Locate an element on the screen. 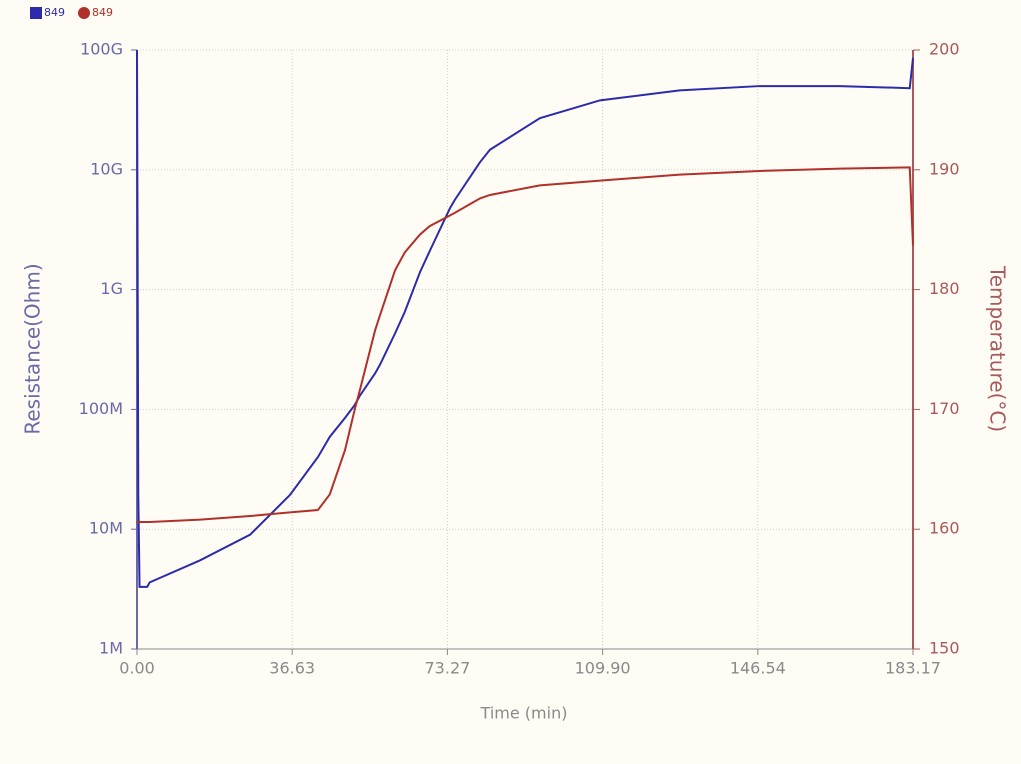 The width and height of the screenshot is (1021, 764). y2-axis-title: Temperature(°C) is located at coordinates (998, 348).